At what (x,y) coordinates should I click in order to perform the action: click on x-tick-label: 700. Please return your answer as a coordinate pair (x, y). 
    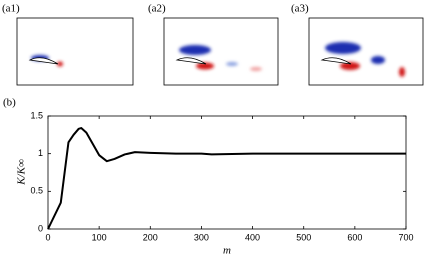
    Looking at the image, I should click on (405, 237).